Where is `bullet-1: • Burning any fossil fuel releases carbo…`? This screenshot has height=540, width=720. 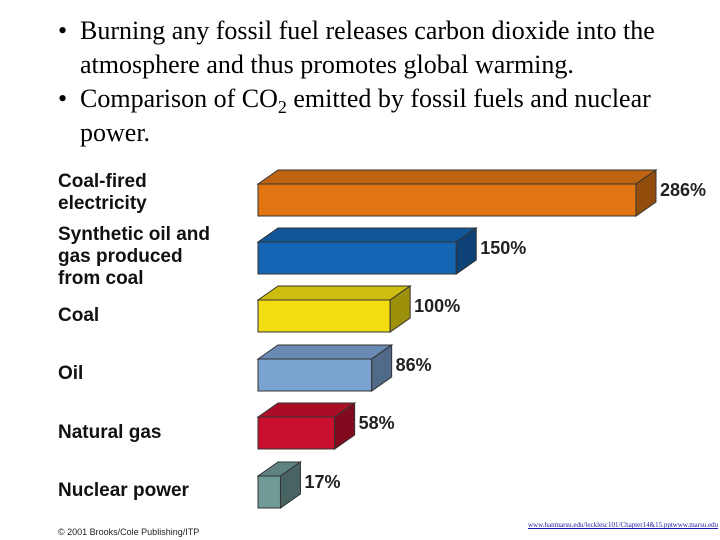
bullet-1: • Burning any fossil fuel releases carbo… is located at coordinates (383, 48).